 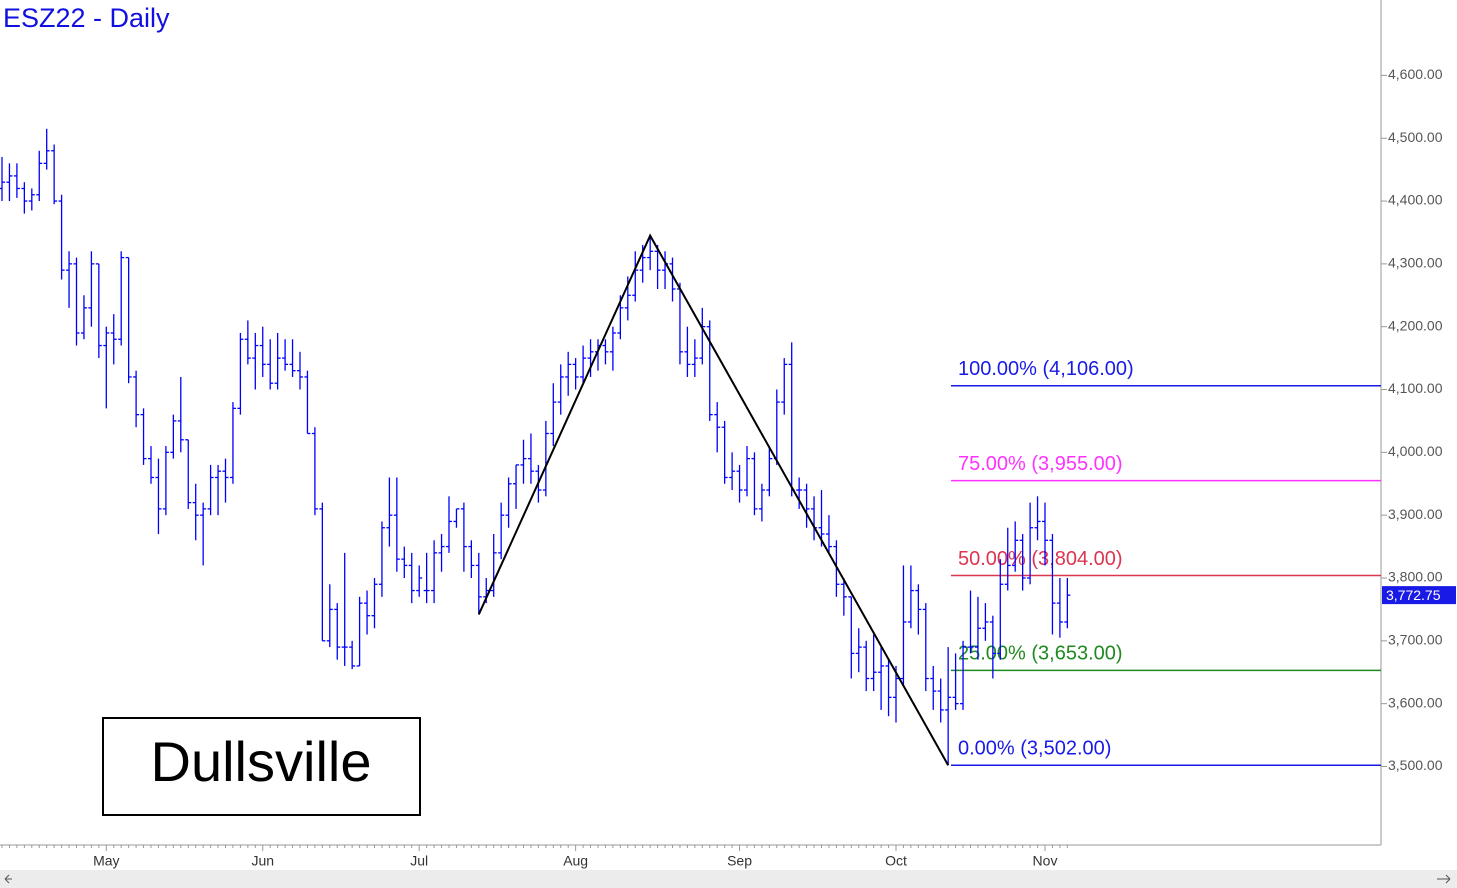 What do you see at coordinates (1415, 74) in the screenshot?
I see `y-tick-label: 4,600.00` at bounding box center [1415, 74].